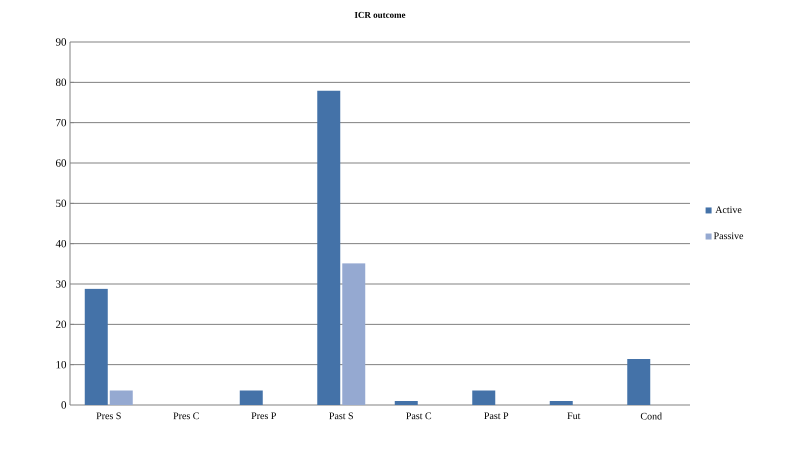 Image resolution: width=788 pixels, height=450 pixels. I want to click on y-tick-label: 90, so click(61, 42).